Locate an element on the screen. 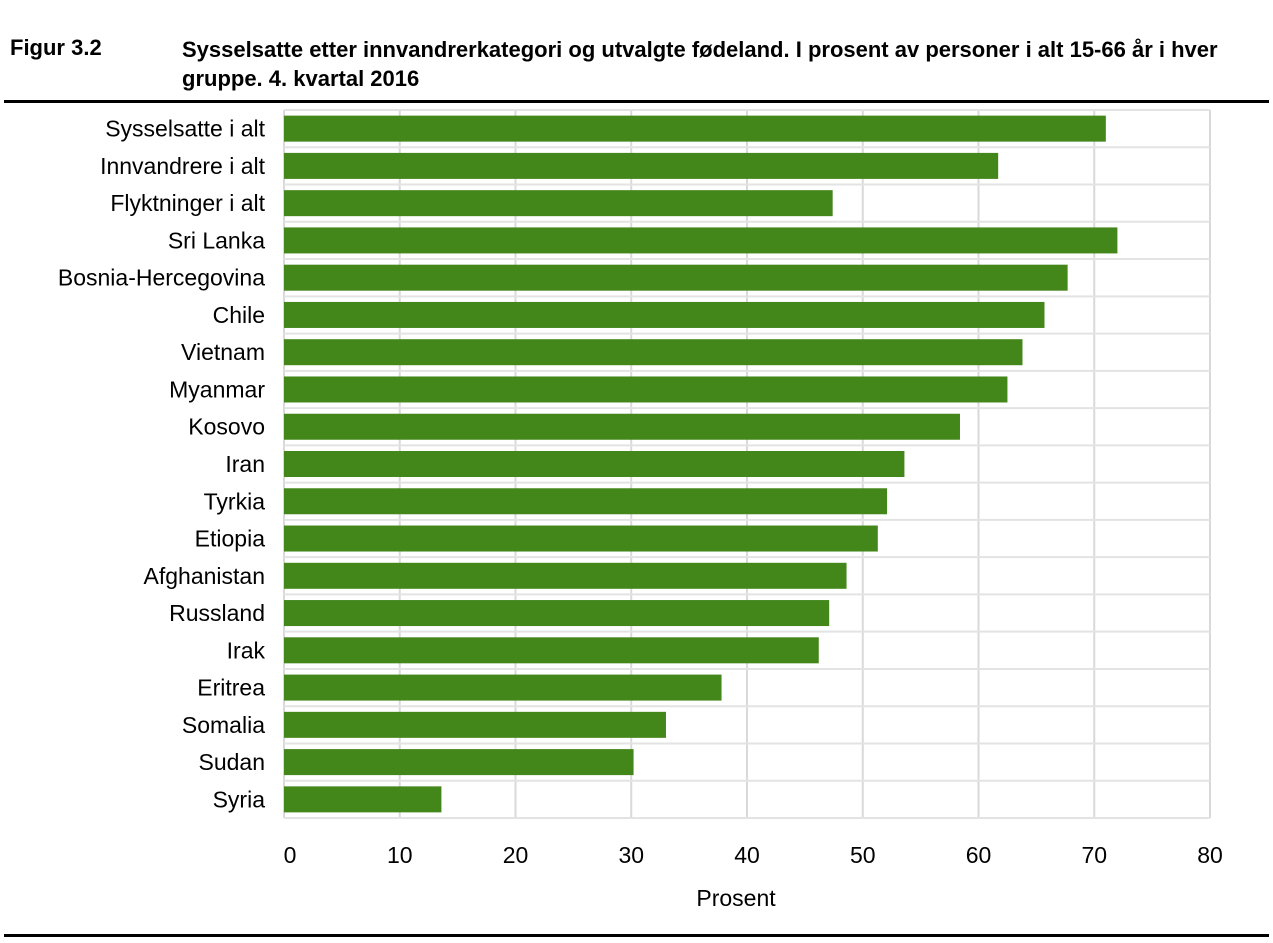 This screenshot has width=1273, height=943. figure-label: Figur 3.2 is located at coordinates (56, 47).